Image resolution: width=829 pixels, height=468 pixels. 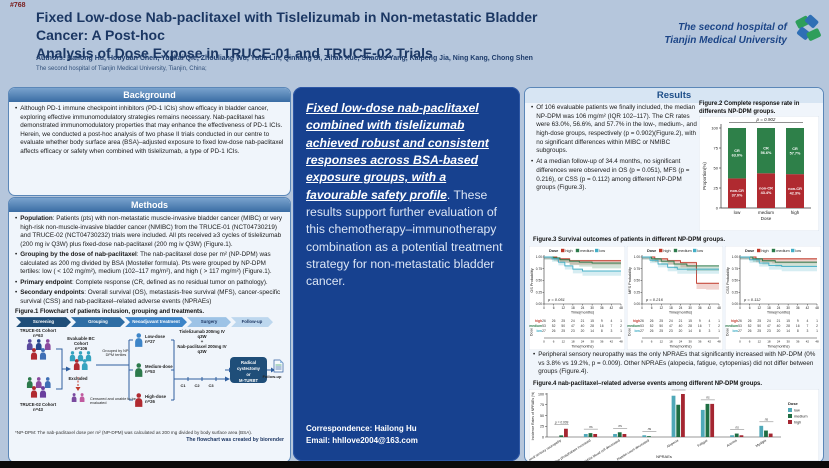 I want to click on svg-text: 0, so click(x=544, y=308).